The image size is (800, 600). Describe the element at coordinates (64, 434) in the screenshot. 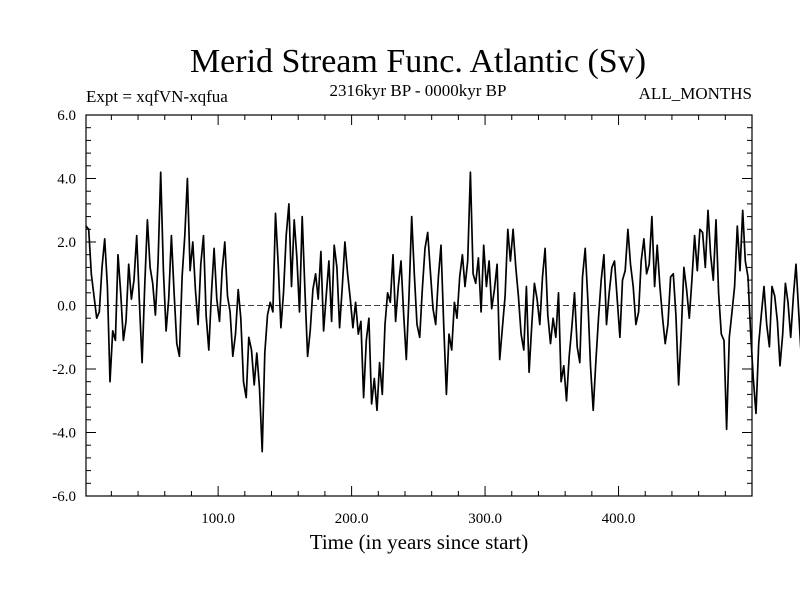

I see `y-tick-label: -4.0` at that location.